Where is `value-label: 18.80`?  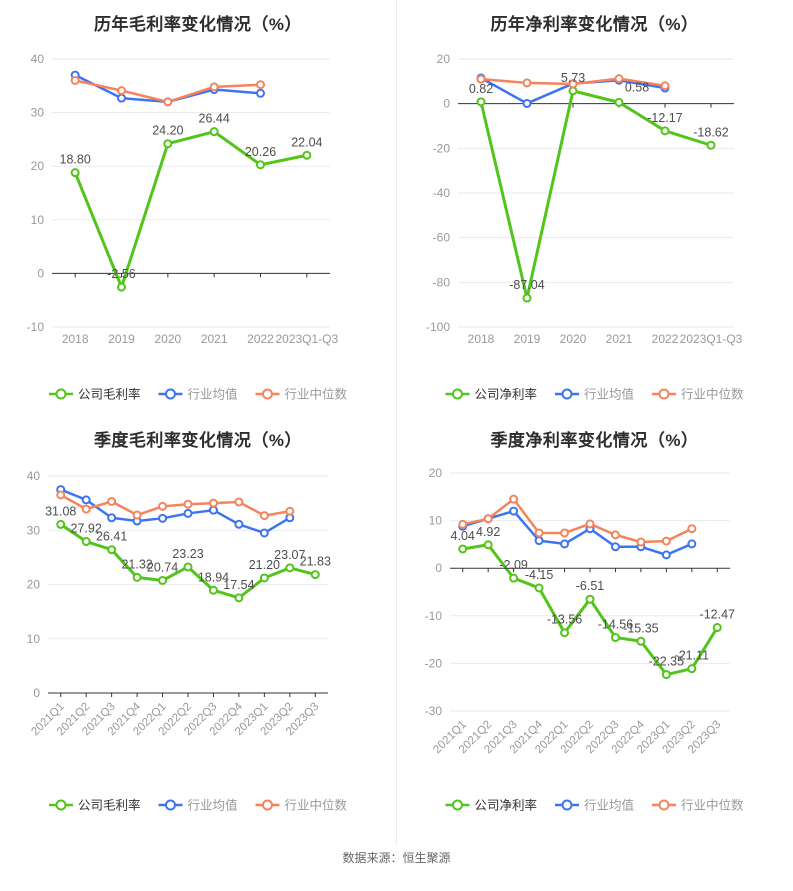
value-label: 18.80 is located at coordinates (75, 160).